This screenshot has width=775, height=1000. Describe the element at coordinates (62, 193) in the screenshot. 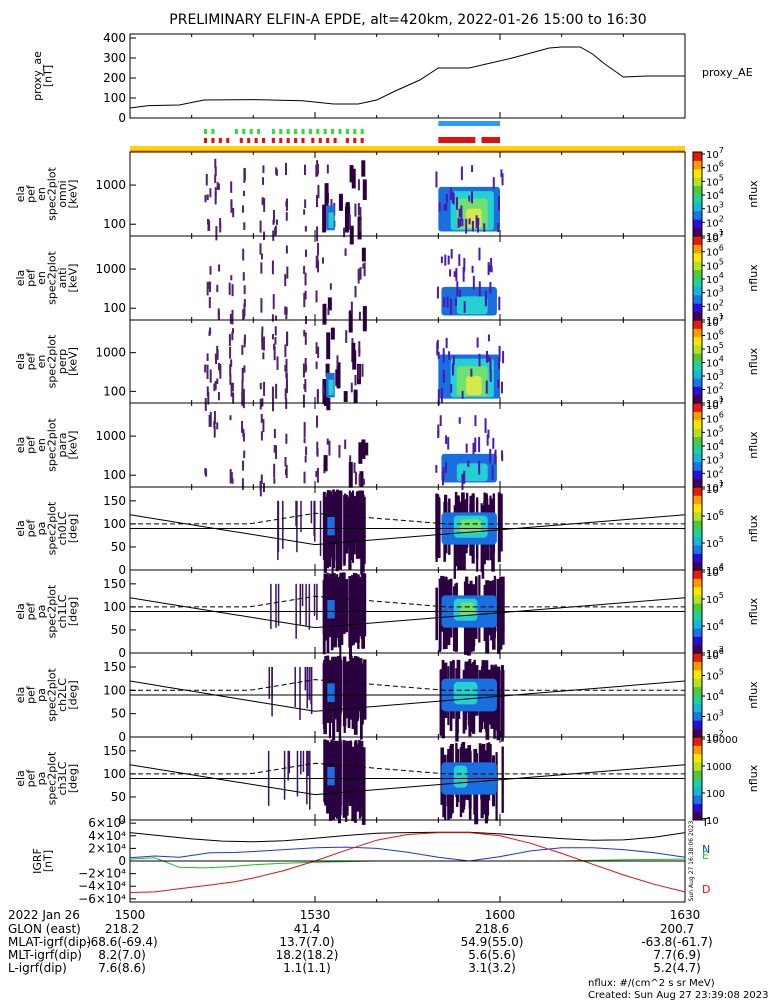

I see `en-omni-ylabel-4: omni` at that location.